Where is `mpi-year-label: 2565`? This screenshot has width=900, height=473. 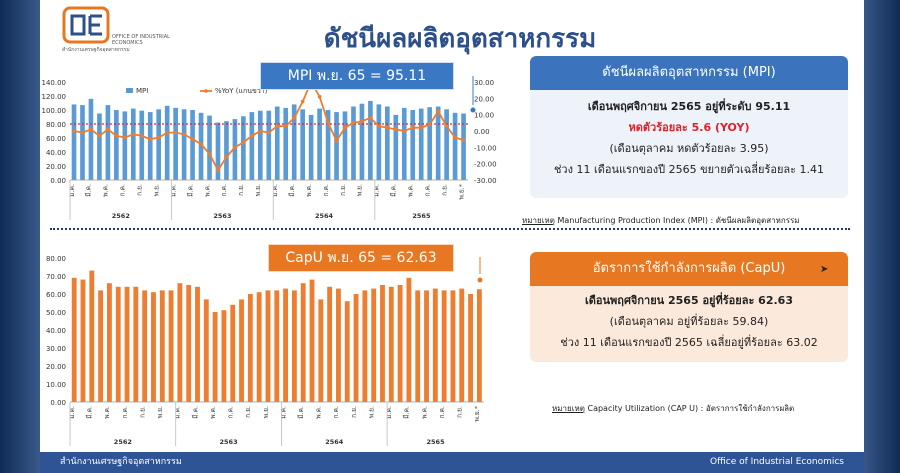 mpi-year-label: 2565 is located at coordinates (421, 216).